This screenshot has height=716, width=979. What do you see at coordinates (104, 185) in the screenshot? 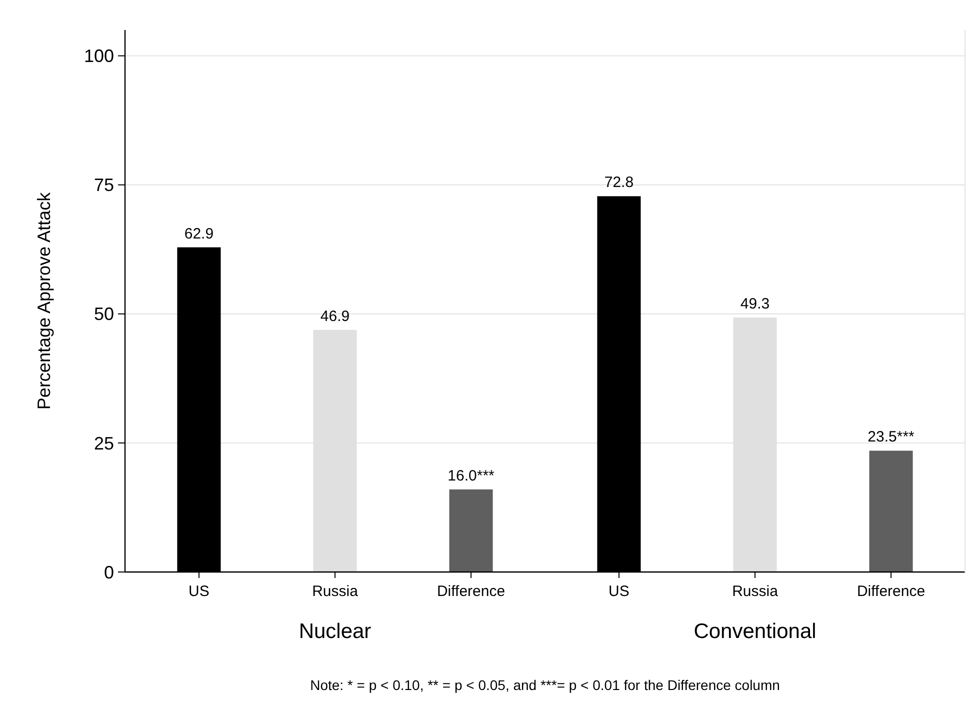
I see `y-tick-label: 75` at bounding box center [104, 185].